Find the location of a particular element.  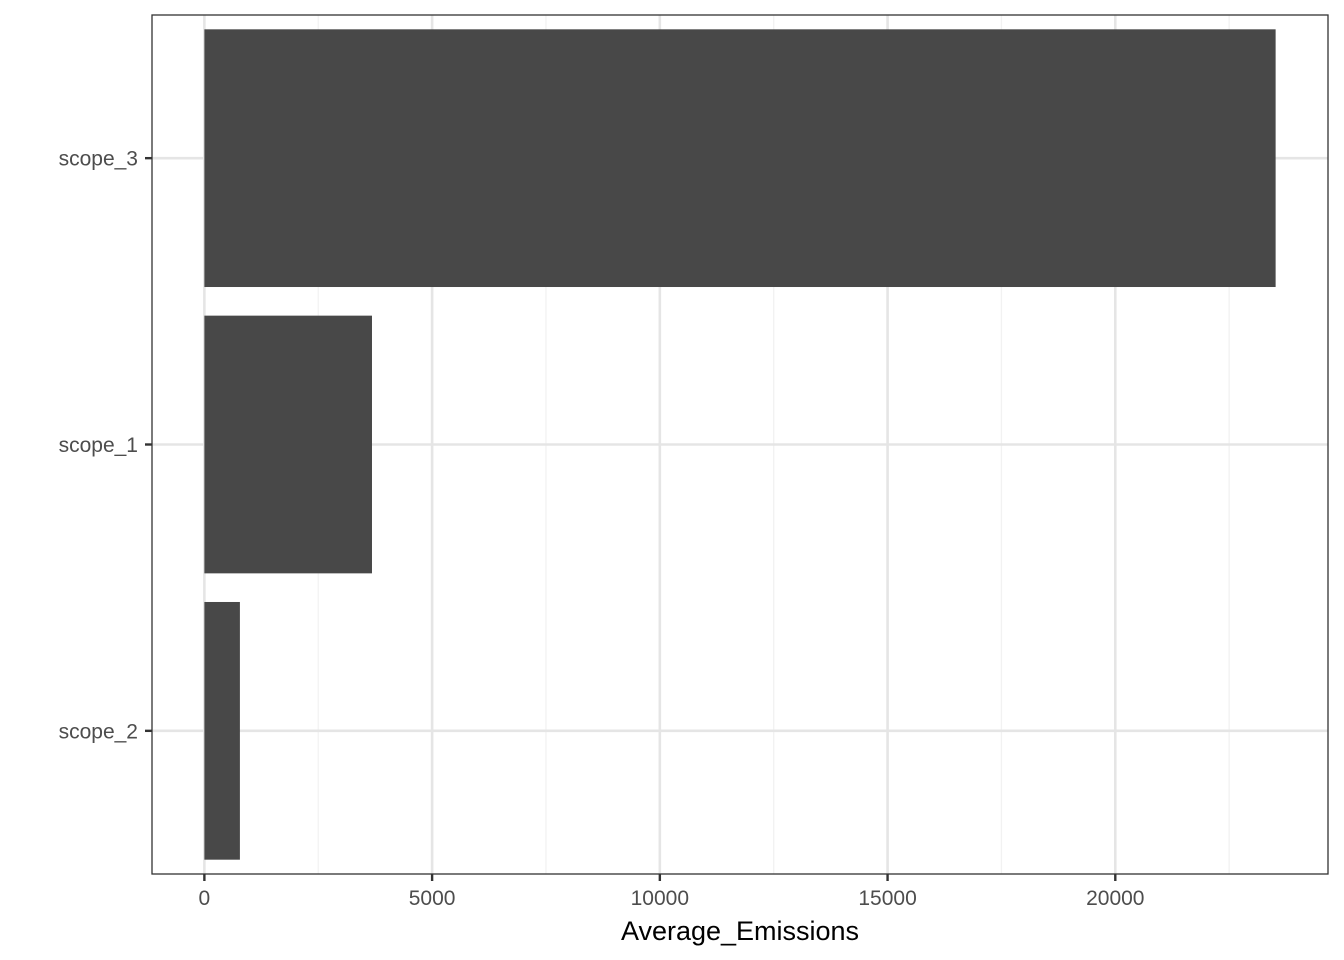

x-axis: 0 5000 10000 15000 20000 is located at coordinates (672, 892).